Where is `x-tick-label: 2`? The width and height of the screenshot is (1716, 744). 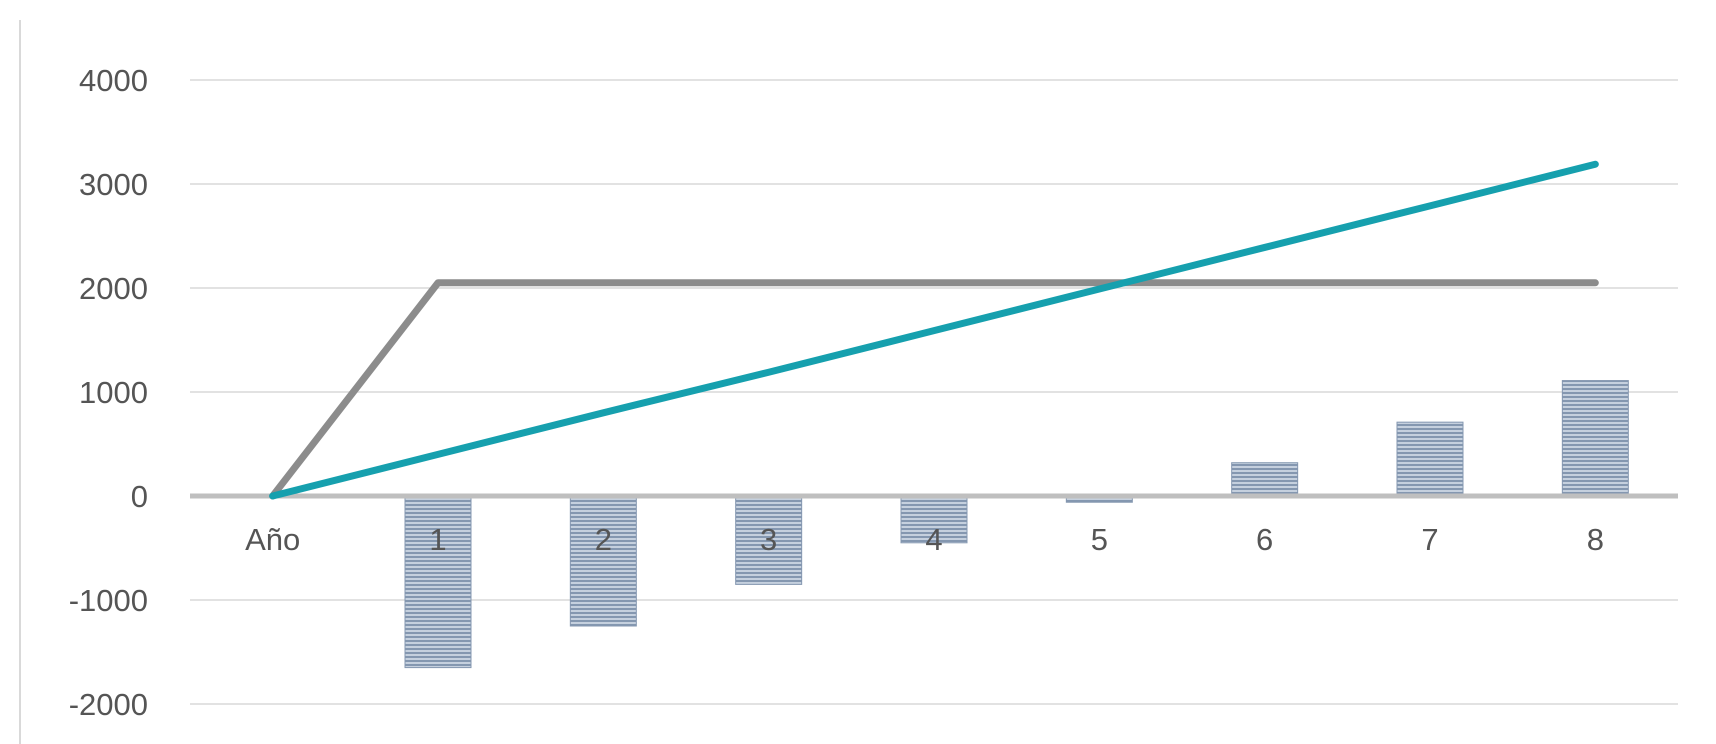
x-tick-label: 2 is located at coordinates (603, 539).